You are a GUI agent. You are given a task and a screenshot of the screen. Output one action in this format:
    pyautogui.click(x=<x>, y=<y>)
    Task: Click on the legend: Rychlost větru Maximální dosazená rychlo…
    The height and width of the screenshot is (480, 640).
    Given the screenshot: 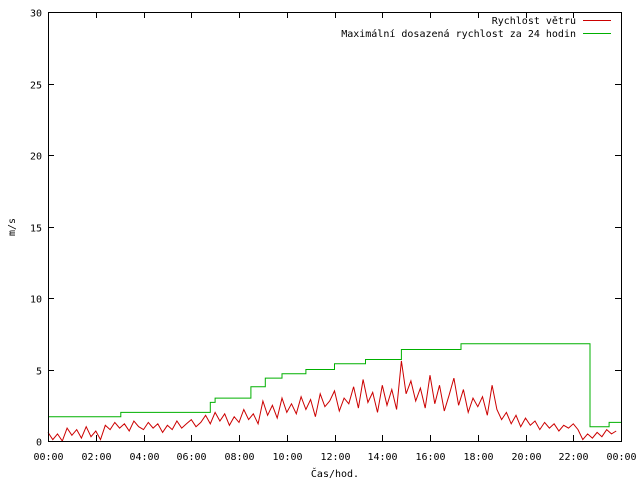 What is the action you would take?
    pyautogui.click(x=476, y=27)
    